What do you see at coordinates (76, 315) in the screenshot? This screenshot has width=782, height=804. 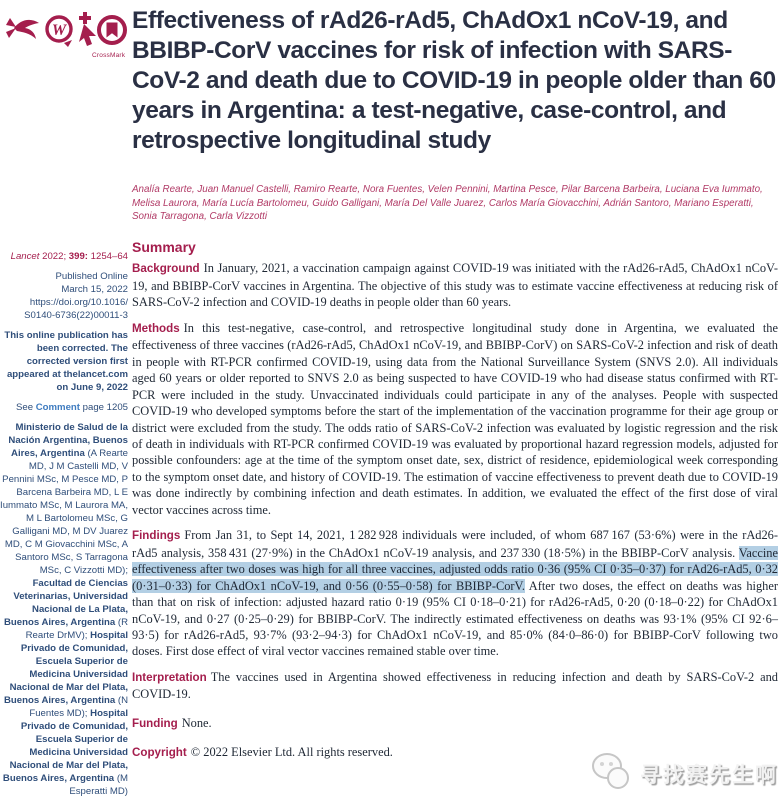 I see `doi-link-line2: S0140-6736(22)00011-3` at bounding box center [76, 315].